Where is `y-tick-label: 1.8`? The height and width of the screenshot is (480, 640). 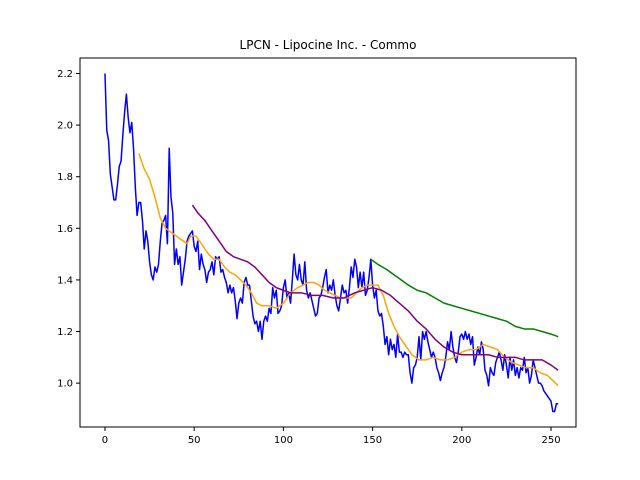
y-tick-label: 1.8 is located at coordinates (65, 177).